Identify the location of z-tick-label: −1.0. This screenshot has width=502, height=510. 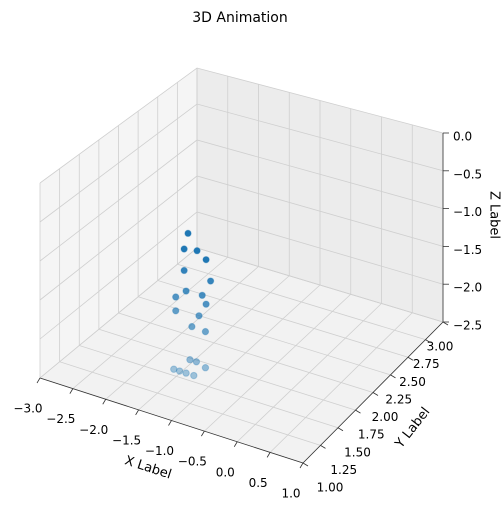
(467, 212).